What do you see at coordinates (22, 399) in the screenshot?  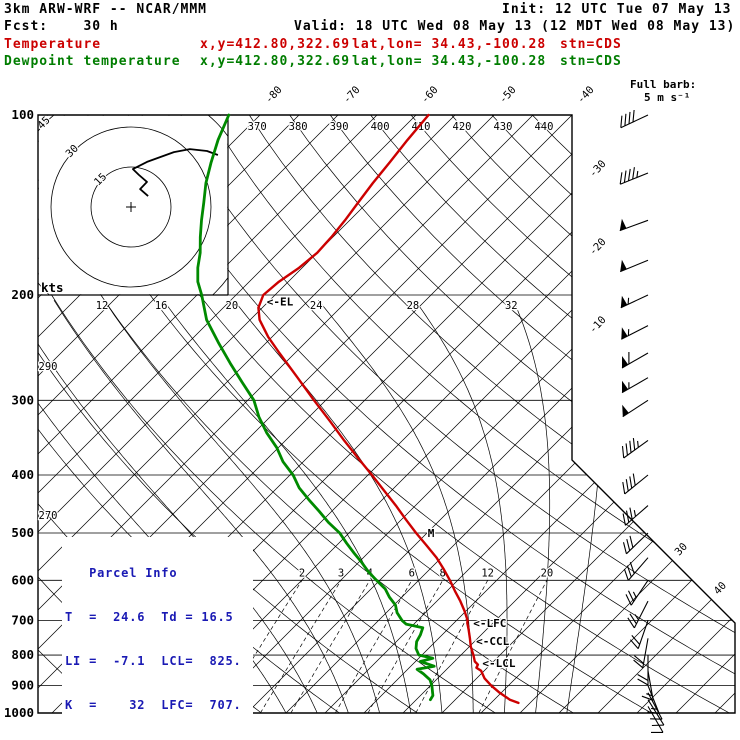 I see `pressure-axis-label: 300` at bounding box center [22, 399].